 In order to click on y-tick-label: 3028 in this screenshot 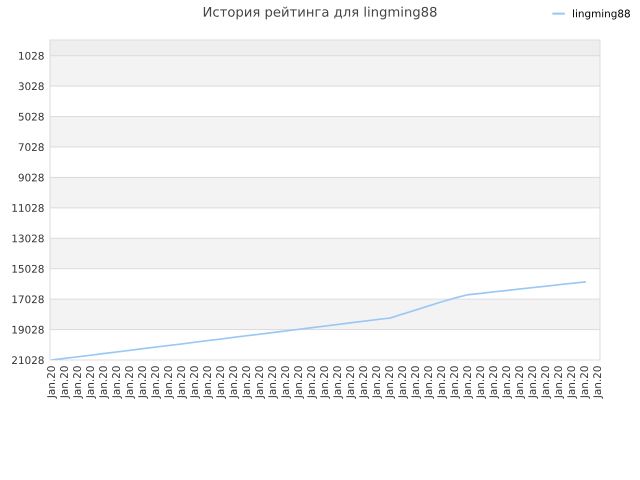, I will do `click(31, 86)`.